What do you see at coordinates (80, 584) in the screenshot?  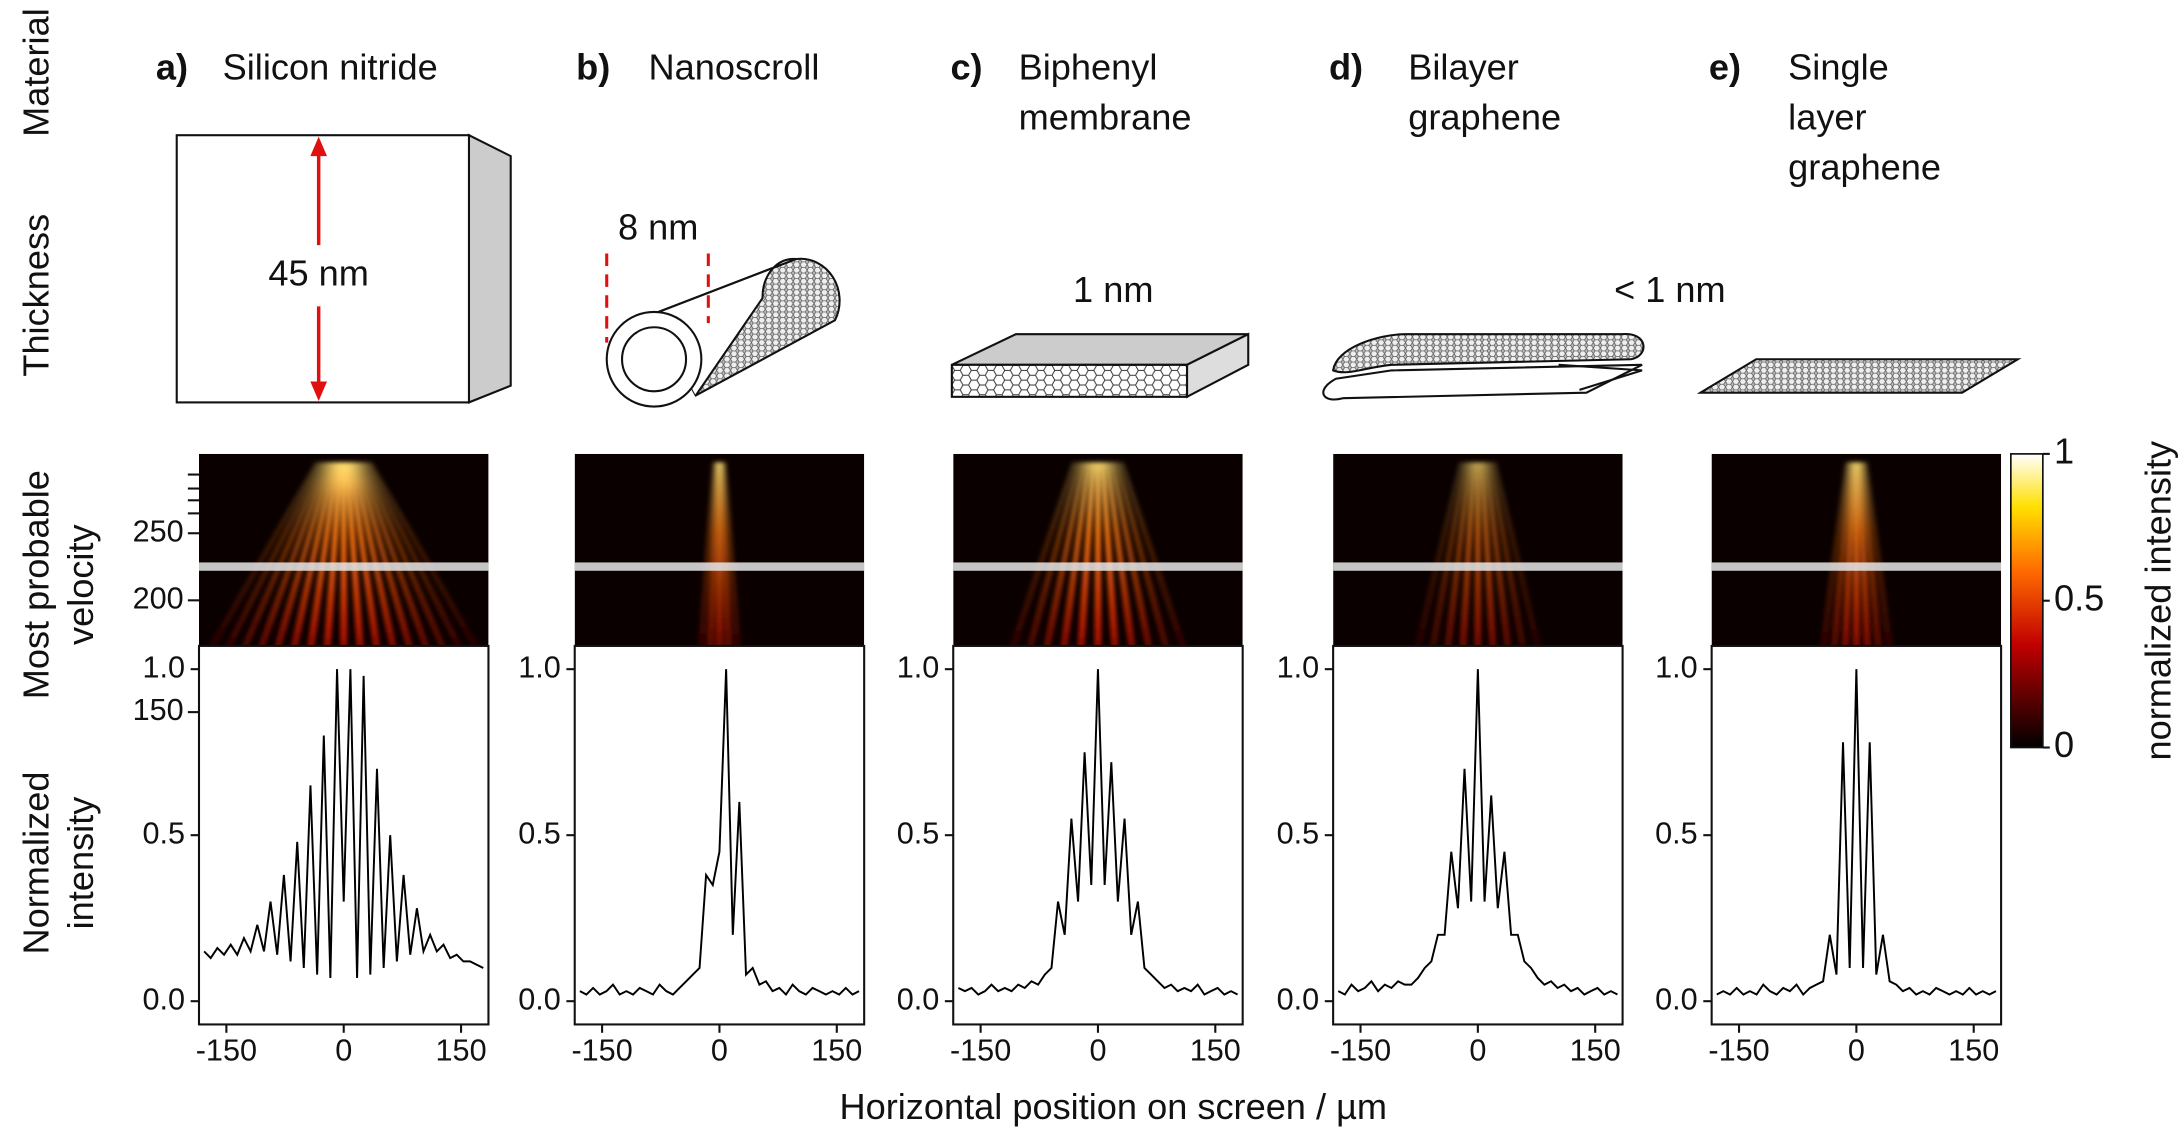 I see `row-label: velocity` at bounding box center [80, 584].